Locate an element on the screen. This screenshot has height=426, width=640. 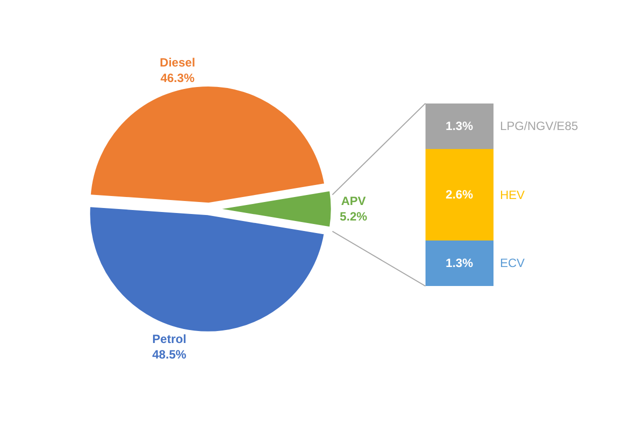
series-label: LPG/NGV/E85 is located at coordinates (539, 126).